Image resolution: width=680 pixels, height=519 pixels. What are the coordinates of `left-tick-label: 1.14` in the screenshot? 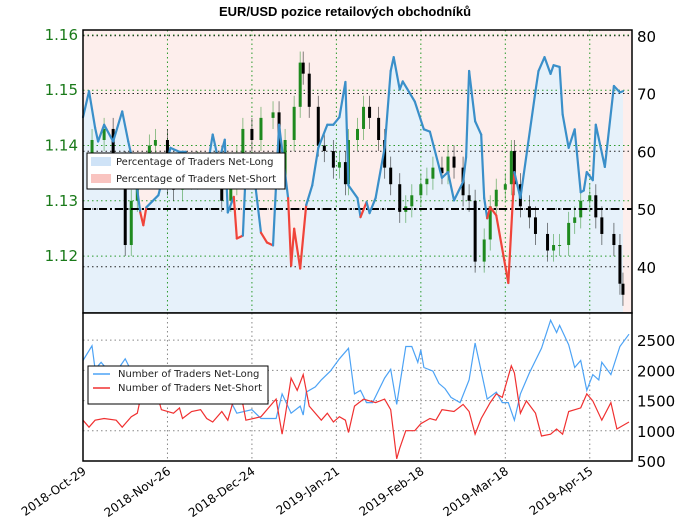 It's located at (61, 146).